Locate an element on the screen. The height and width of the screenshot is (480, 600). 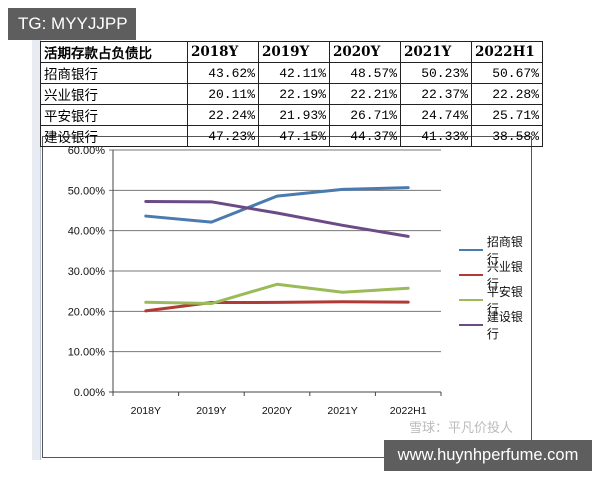
value-cell: 22.24% is located at coordinates (223, 115).